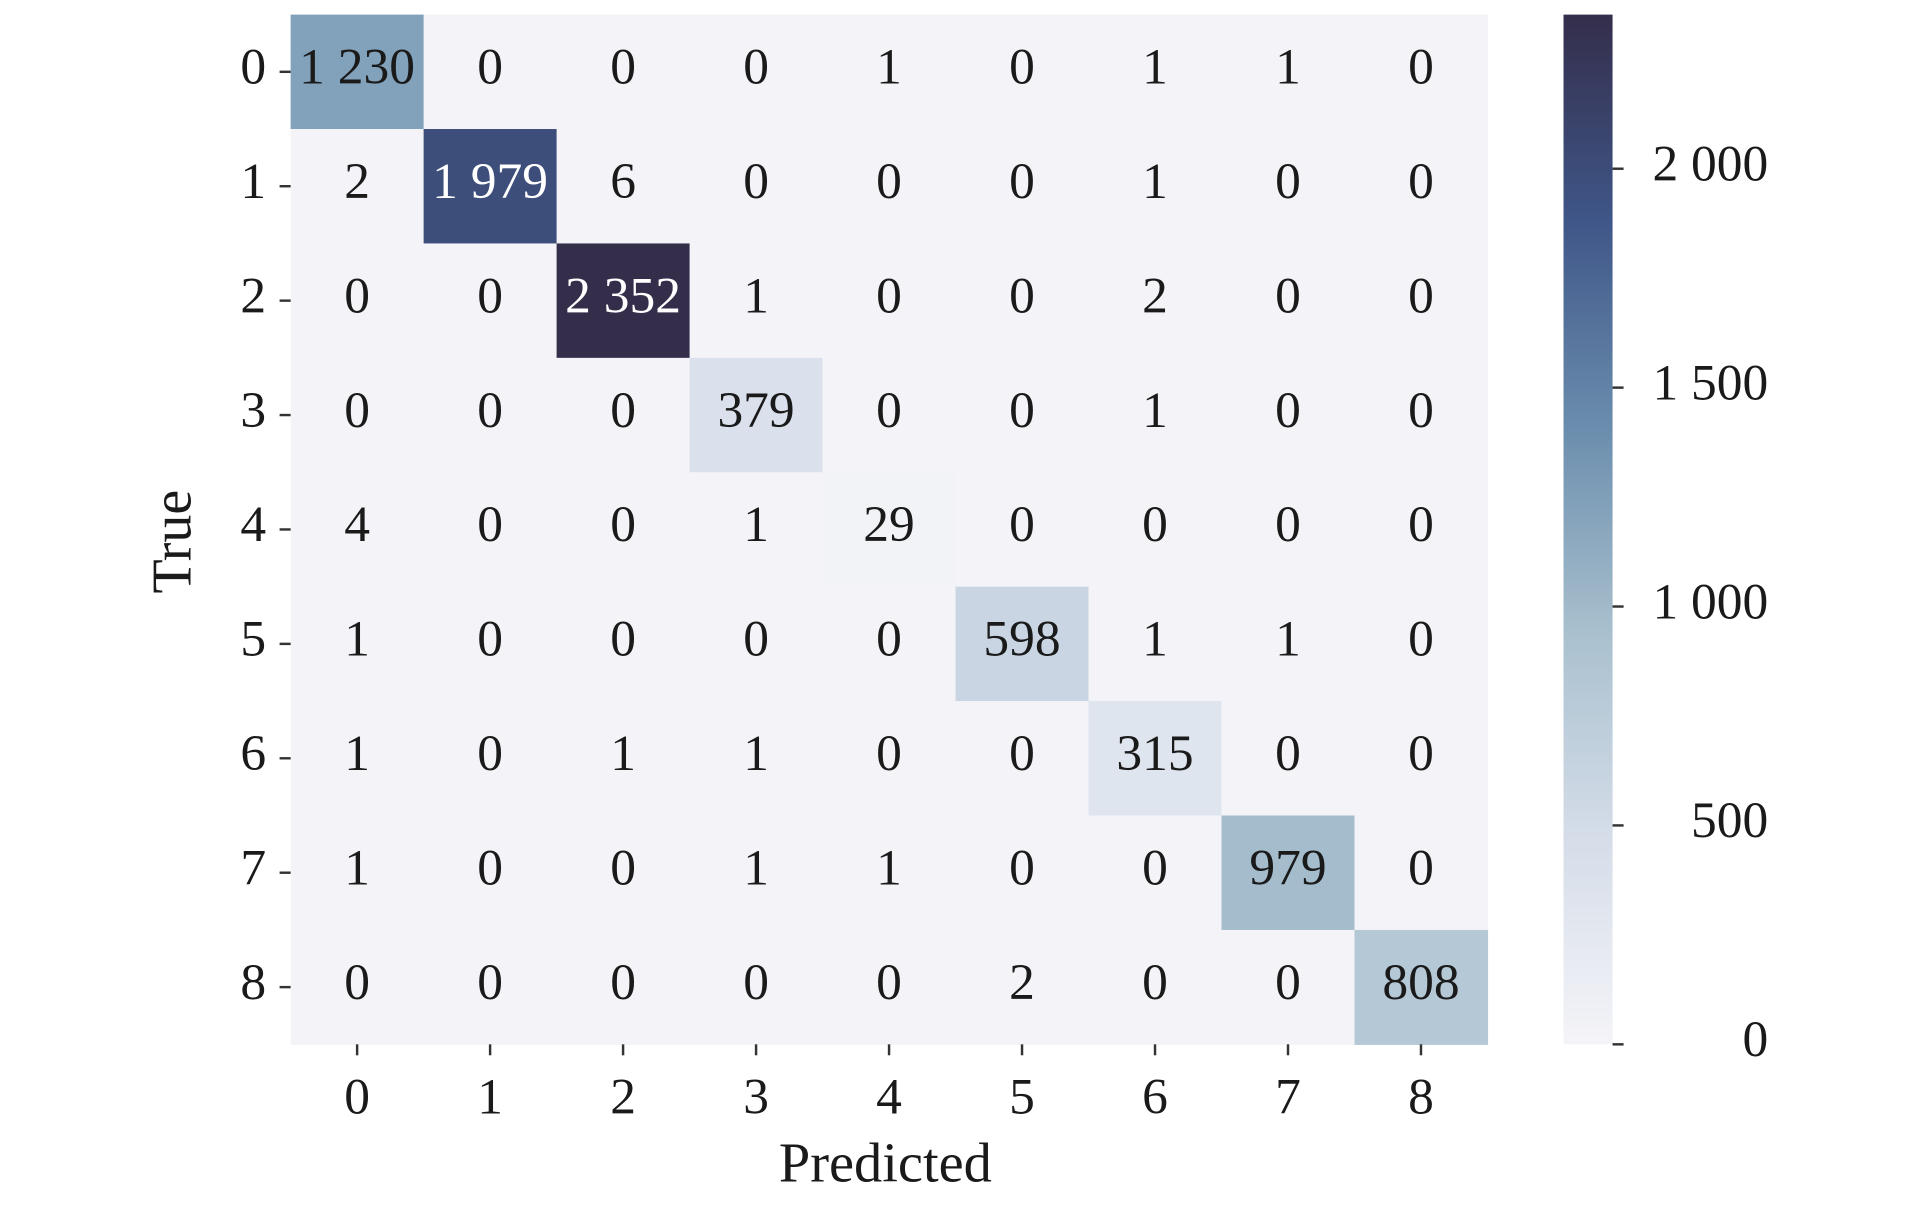 The height and width of the screenshot is (1205, 1913). I want to click on cell-label: 29, so click(888, 524).